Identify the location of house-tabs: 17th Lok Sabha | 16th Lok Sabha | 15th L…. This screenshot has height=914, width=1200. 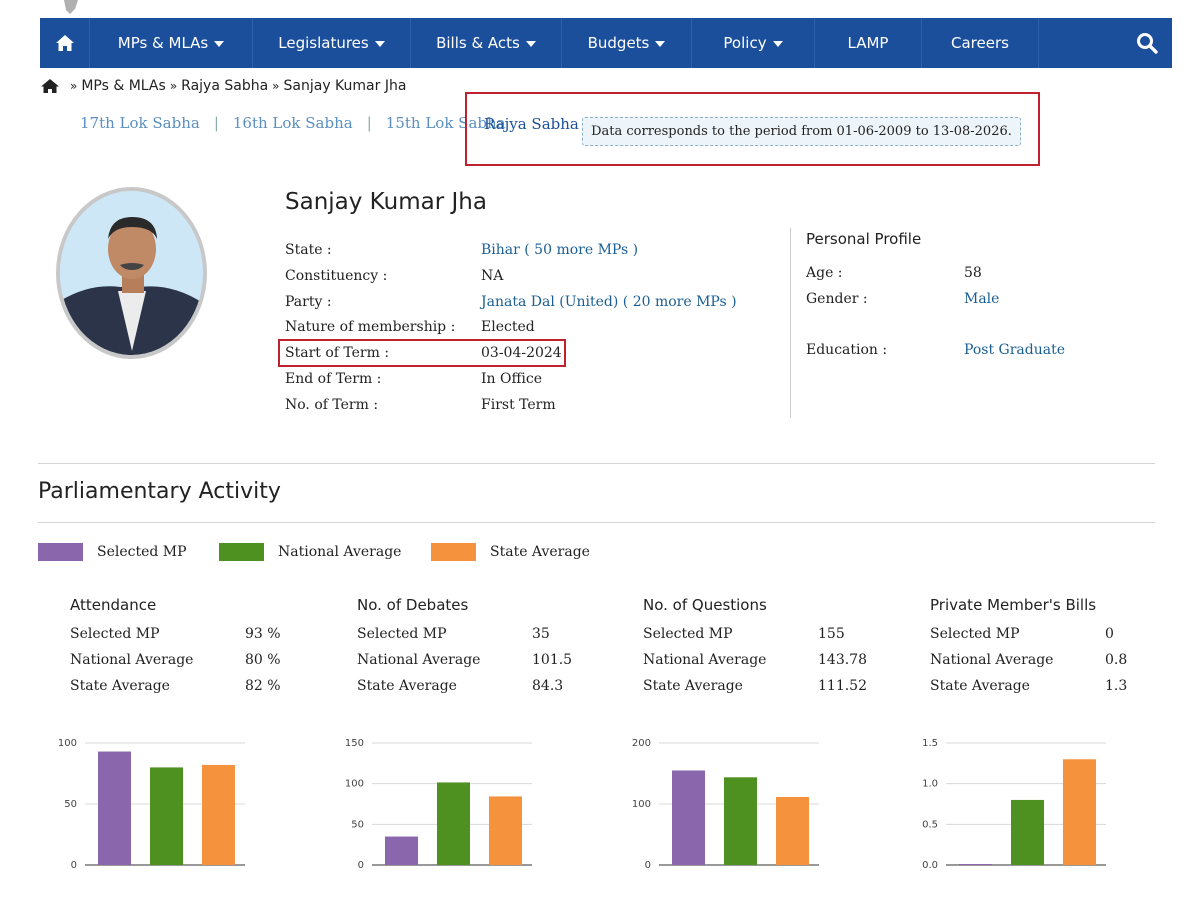
(293, 123).